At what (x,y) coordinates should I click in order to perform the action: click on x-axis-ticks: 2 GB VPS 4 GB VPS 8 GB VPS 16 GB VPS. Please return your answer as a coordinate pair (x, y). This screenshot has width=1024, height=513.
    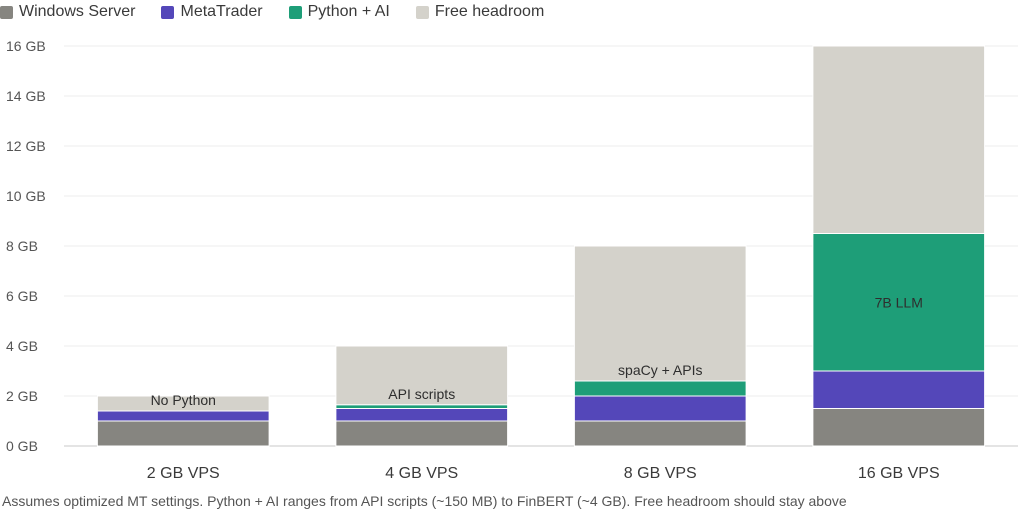
    Looking at the image, I should click on (543, 473).